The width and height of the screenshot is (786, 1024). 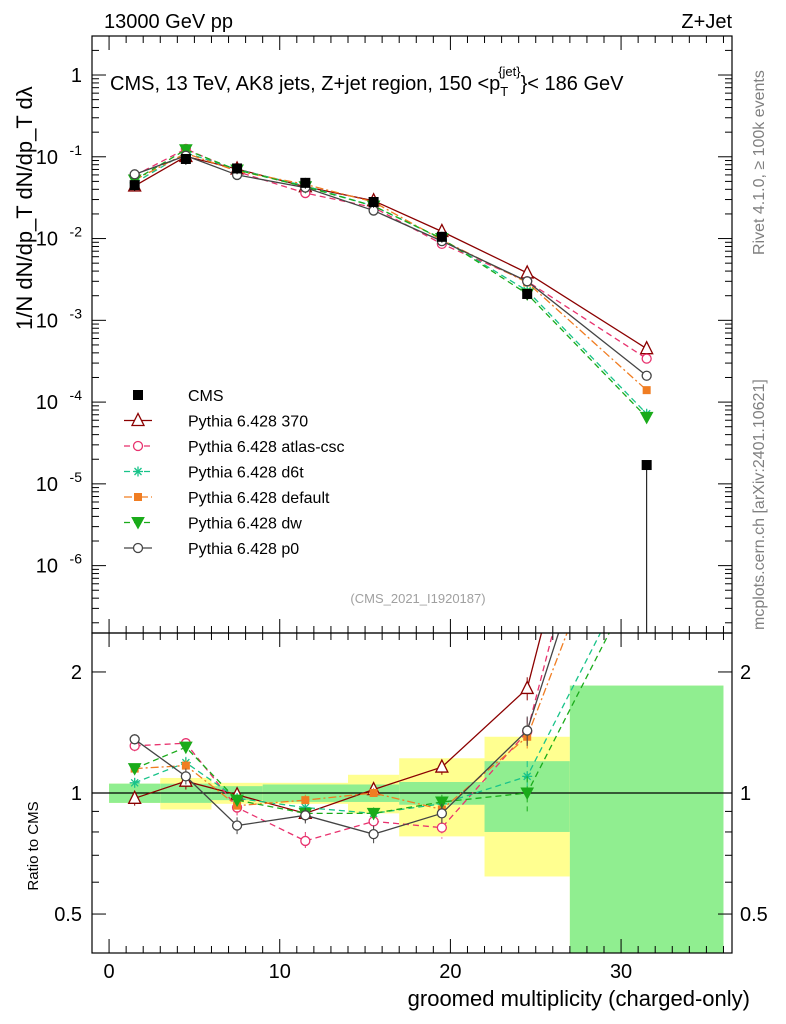 What do you see at coordinates (621, 972) in the screenshot?
I see `x-tick-label: 30` at bounding box center [621, 972].